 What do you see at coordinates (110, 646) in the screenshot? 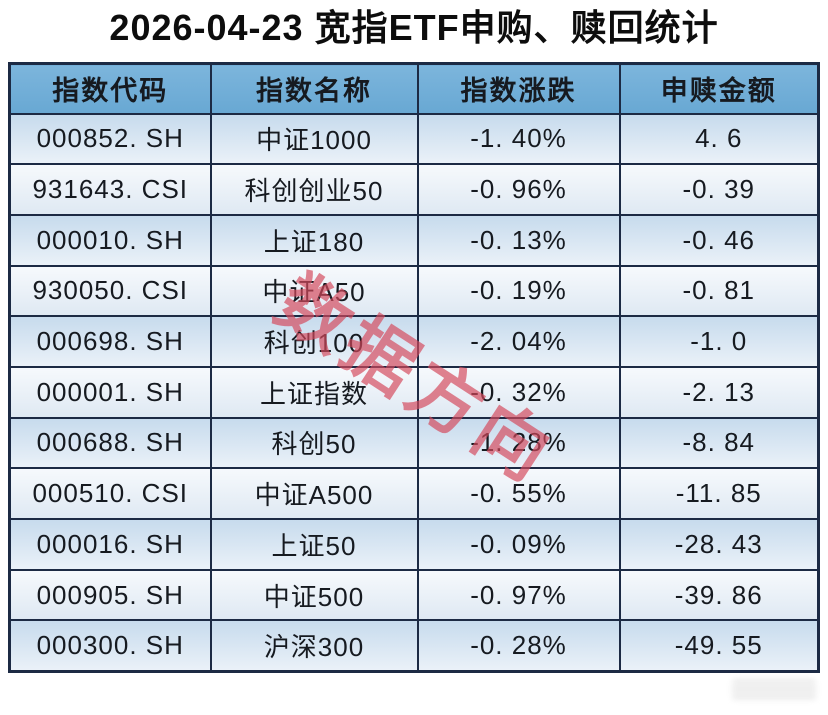
I see `index-code-cell: 000300. SH` at bounding box center [110, 646].